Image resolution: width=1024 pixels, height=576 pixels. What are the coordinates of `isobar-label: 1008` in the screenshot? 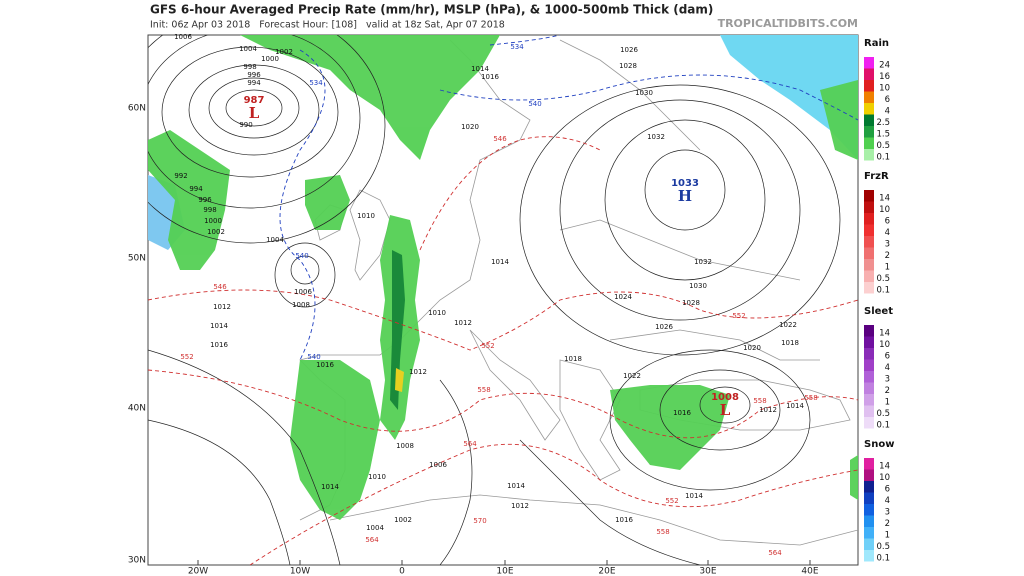 It's located at (301, 305).